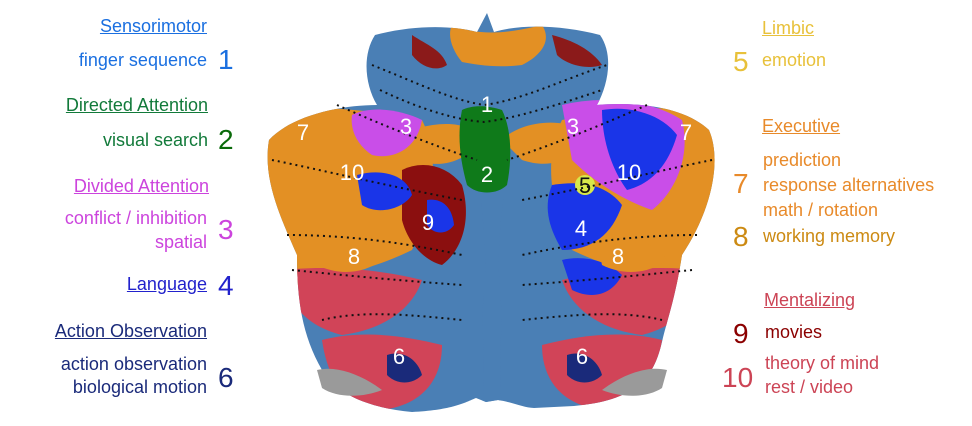 The height and width of the screenshot is (426, 972). Describe the element at coordinates (741, 333) in the screenshot. I see `mentalizing-number-9: 9` at that location.